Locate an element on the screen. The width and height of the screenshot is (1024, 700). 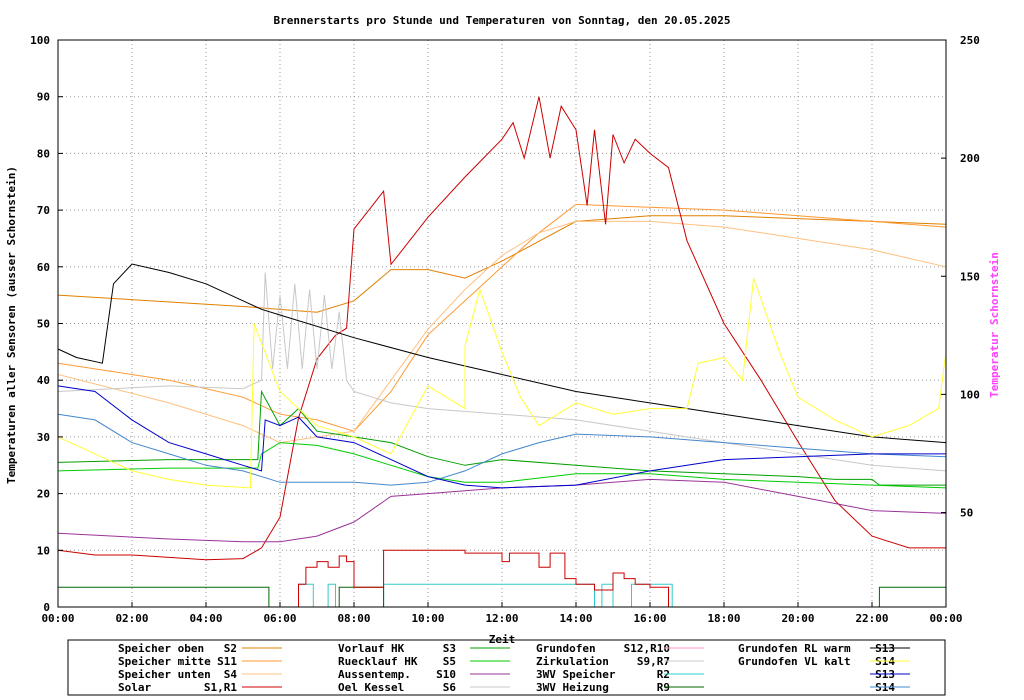
legend-label: Oel Kessel is located at coordinates (371, 687).